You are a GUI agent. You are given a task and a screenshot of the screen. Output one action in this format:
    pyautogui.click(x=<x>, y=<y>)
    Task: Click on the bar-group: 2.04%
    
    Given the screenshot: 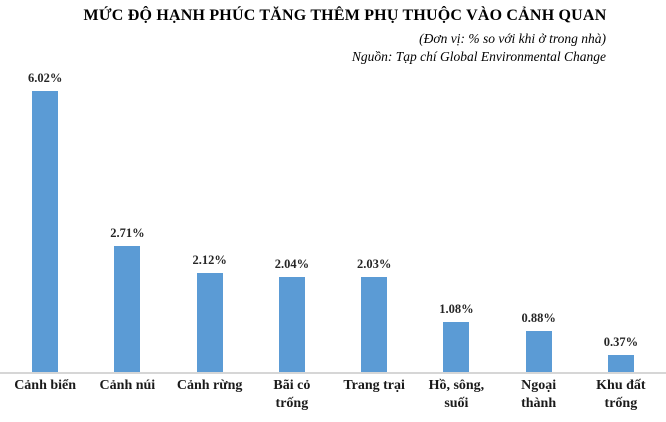 What is the action you would take?
    pyautogui.click(x=292, y=314)
    